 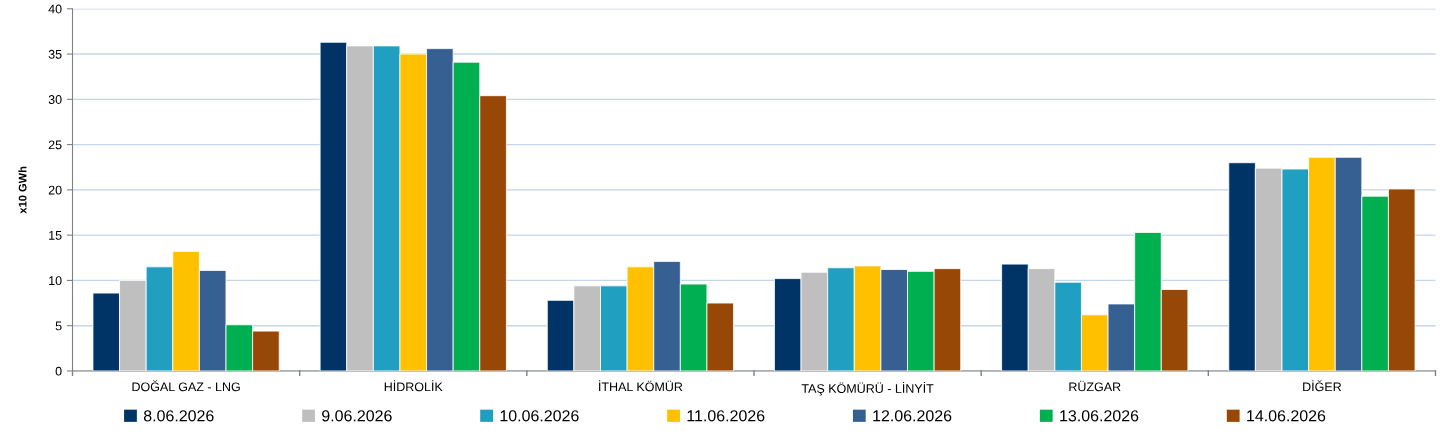 What do you see at coordinates (1099, 416) in the screenshot?
I see `legend-label: 13.06.2026` at bounding box center [1099, 416].